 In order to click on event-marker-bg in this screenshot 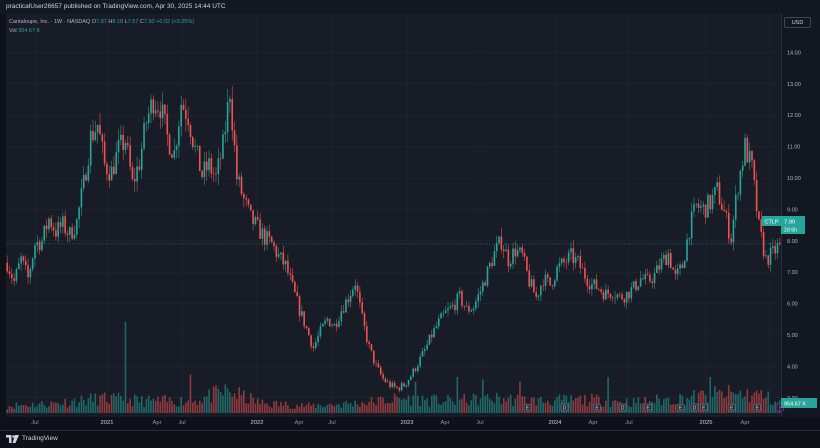, I will do `click(597, 407)`.